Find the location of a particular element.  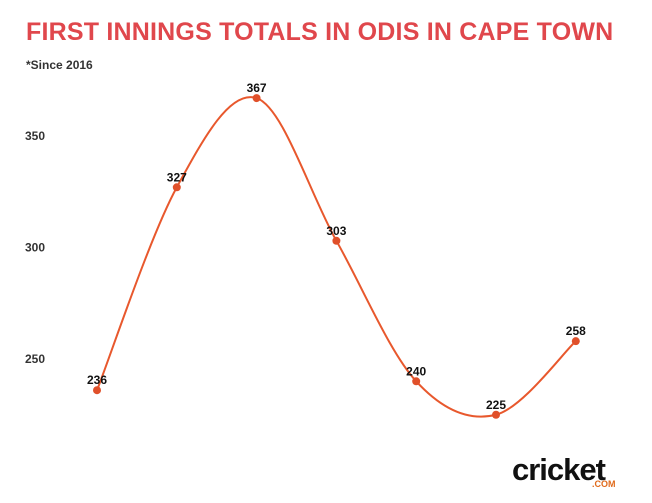

brand-logo: cricket is located at coordinates (559, 470).